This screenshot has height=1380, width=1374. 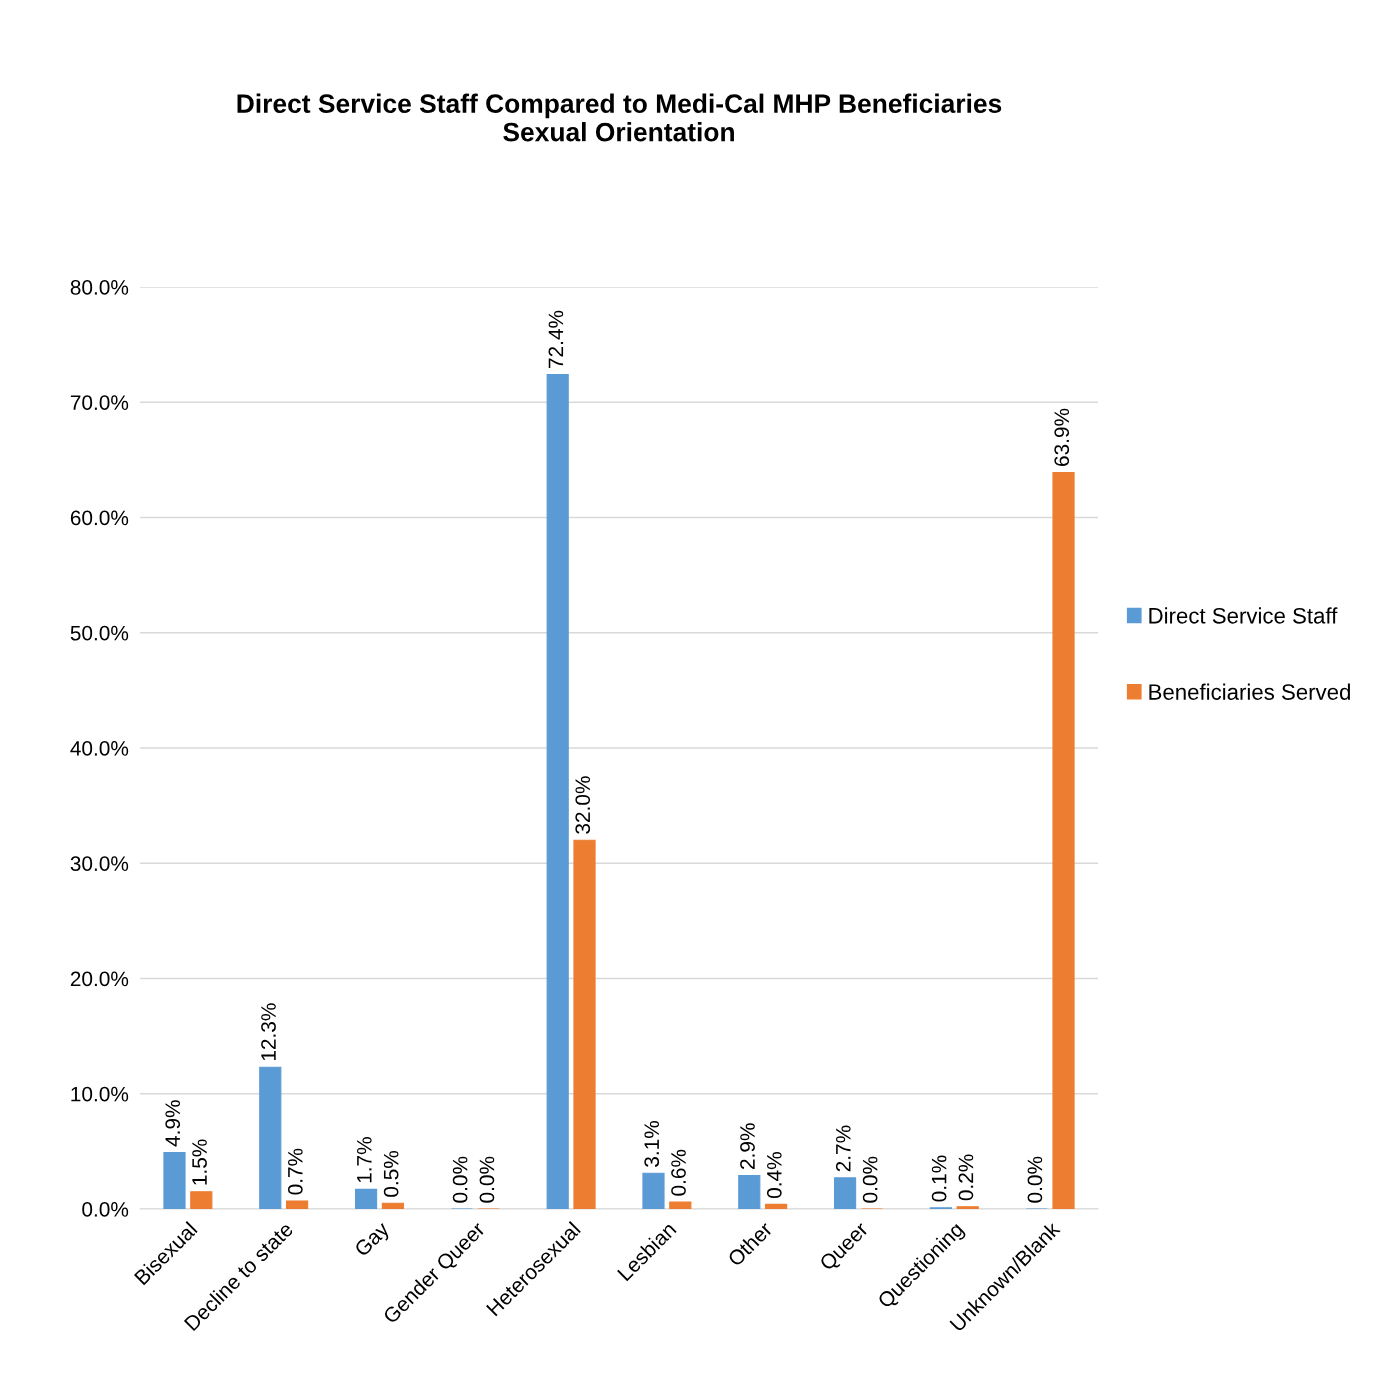 What do you see at coordinates (966, 1177) in the screenshot?
I see `data-label: 0.2%` at bounding box center [966, 1177].